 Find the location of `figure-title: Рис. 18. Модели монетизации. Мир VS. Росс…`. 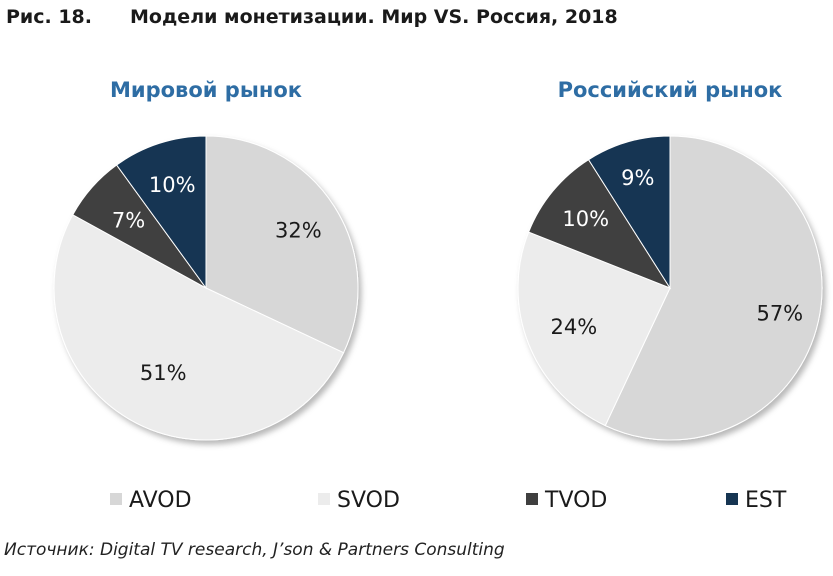

figure-title: Рис. 18. Модели монетизации. Мир VS. Росс… is located at coordinates (312, 17).